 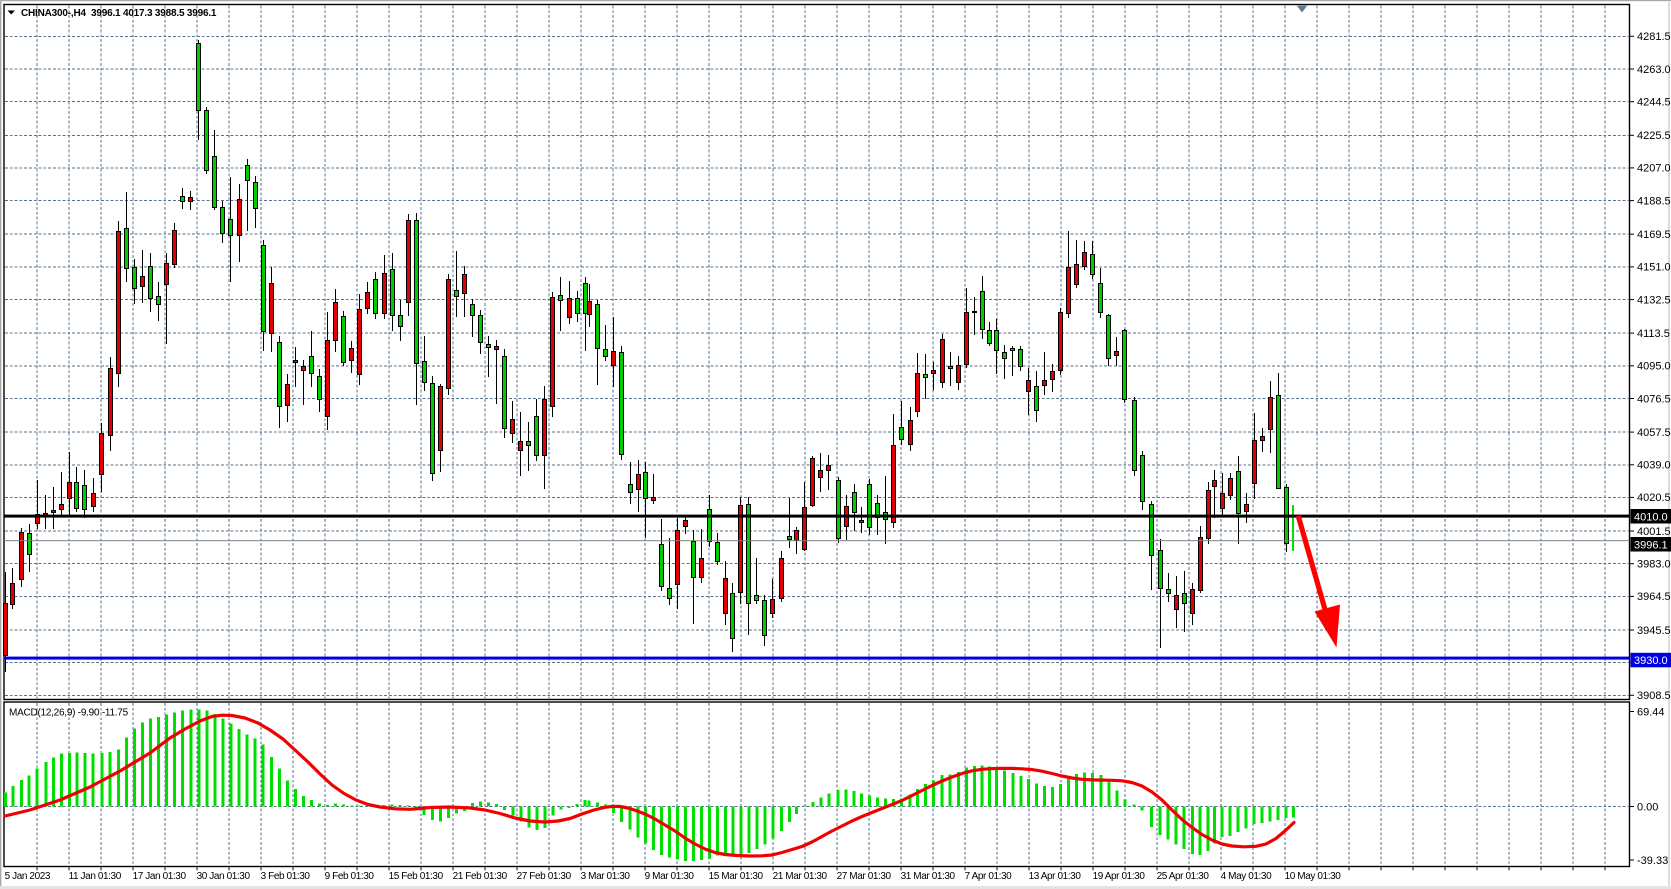 I want to click on svg-text: 21 Mar 01:30, so click(x=800, y=876).